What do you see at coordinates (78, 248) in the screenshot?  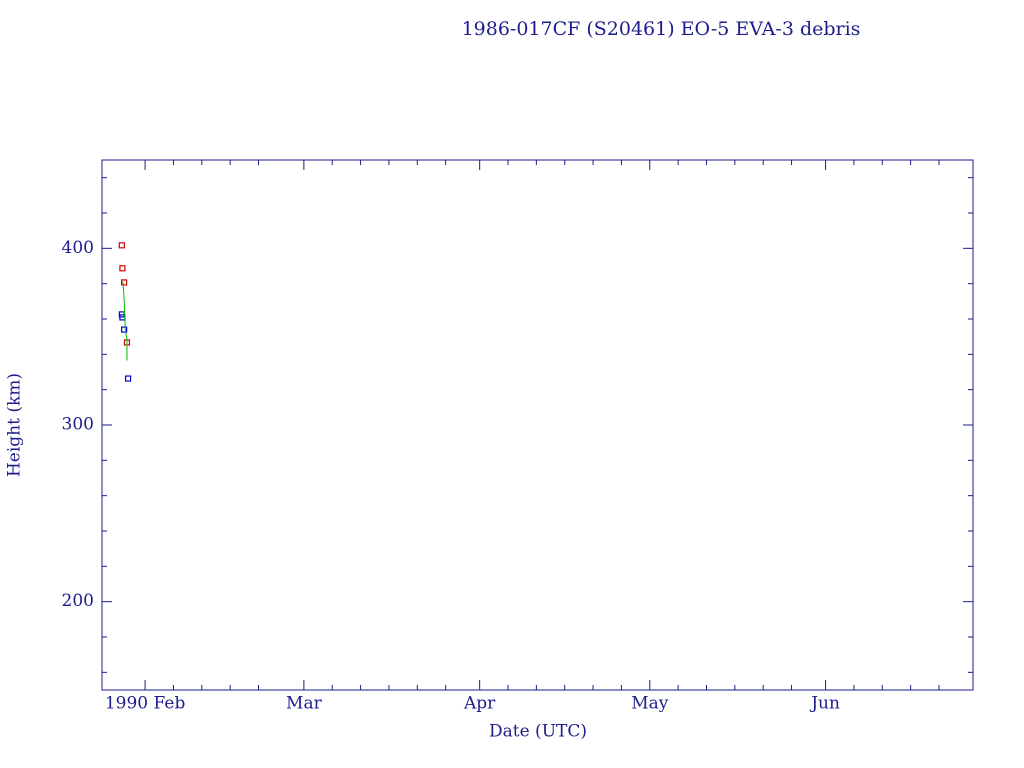 I see `y-tick-label: 400` at bounding box center [78, 248].